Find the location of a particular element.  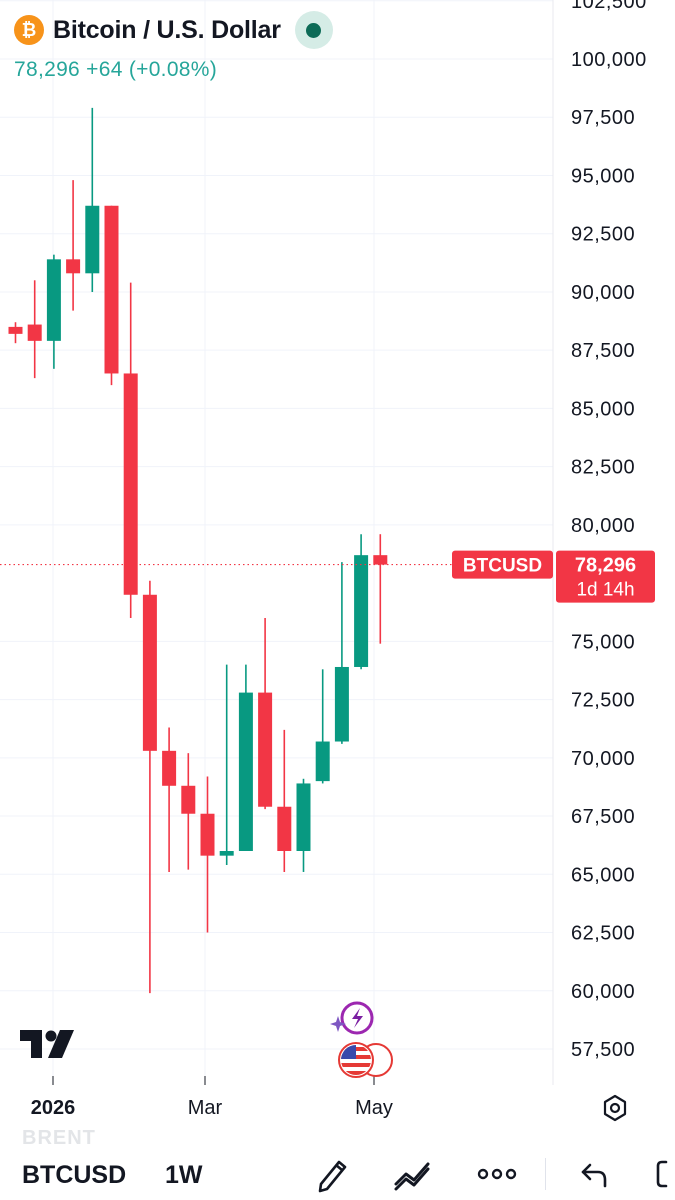

price-change-percent: (+0.08%) is located at coordinates (173, 69).